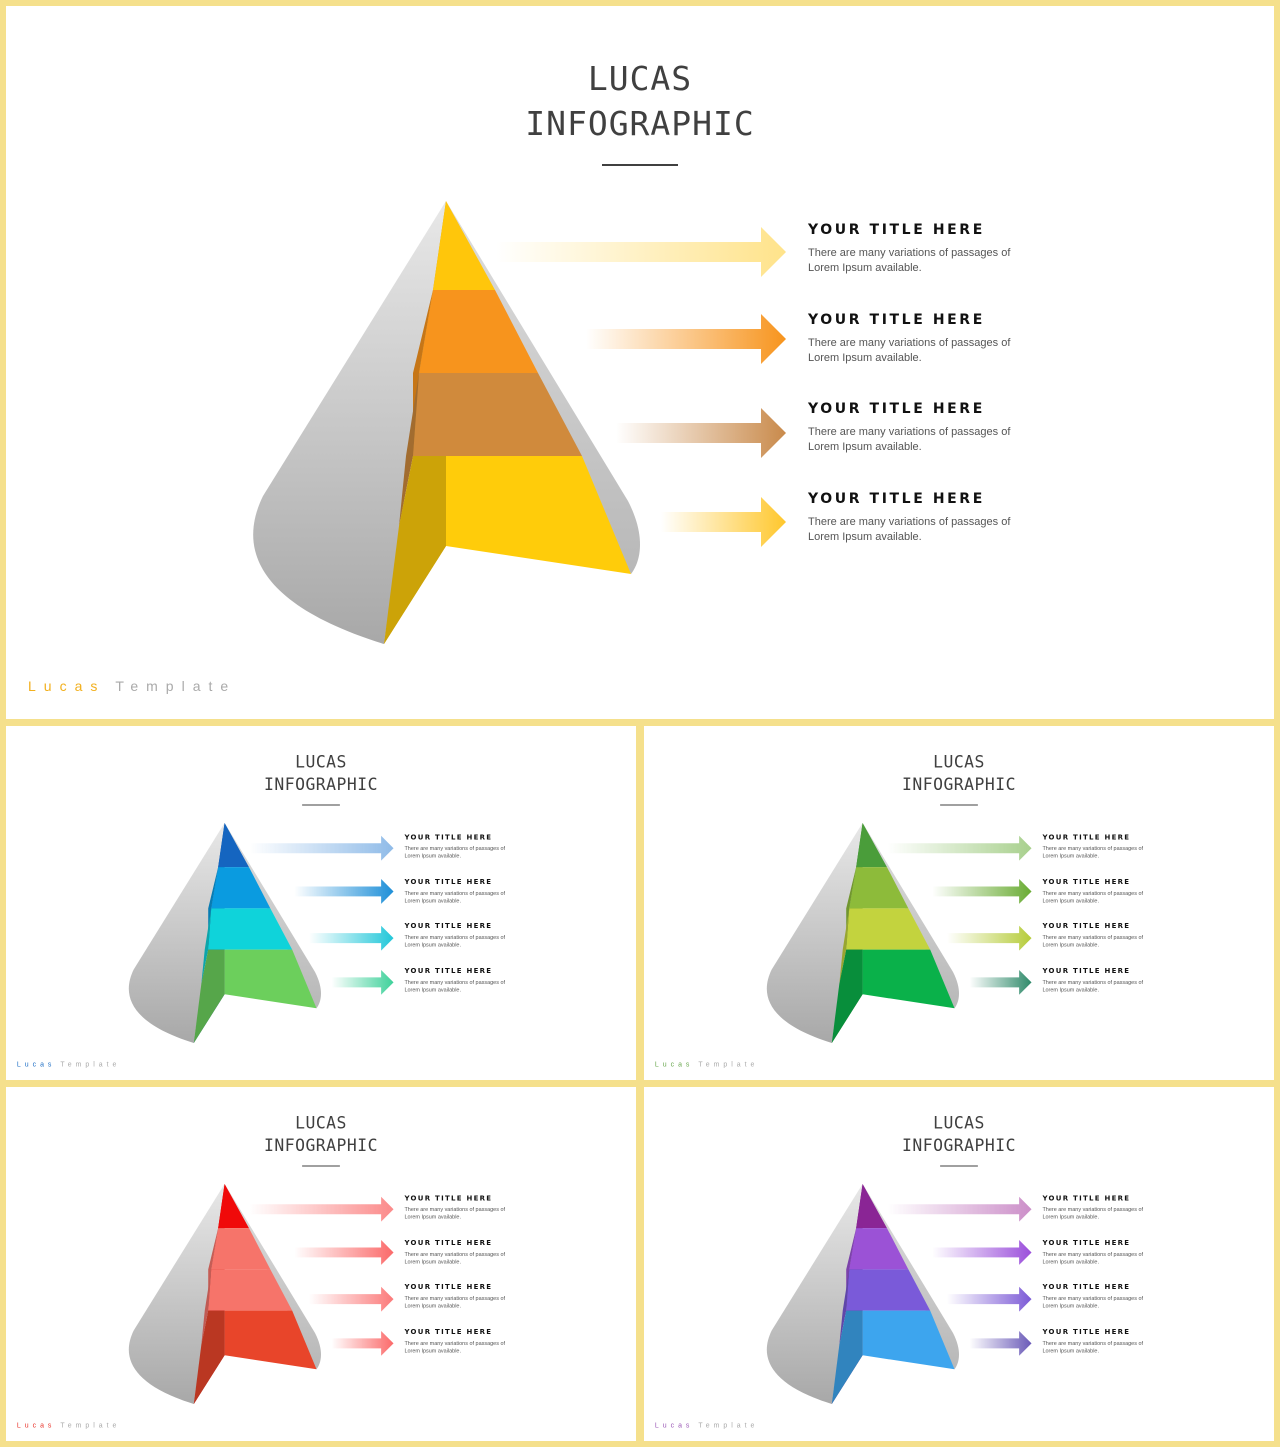 The width and height of the screenshot is (1280, 1447). I want to click on slide-purple: LUCAS INFOGRAPHIC, so click(959, 1264).